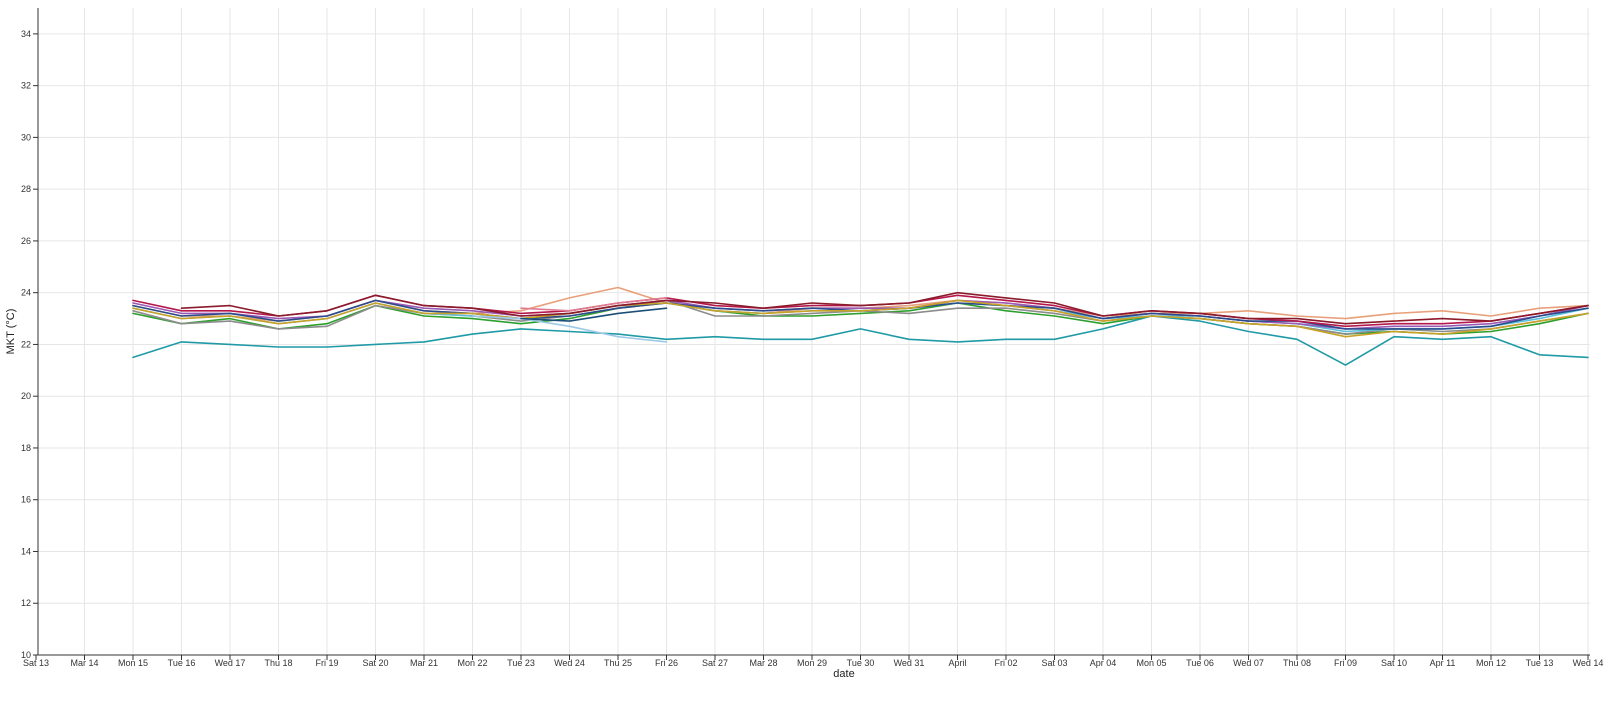 The width and height of the screenshot is (1617, 708). What do you see at coordinates (666, 663) in the screenshot?
I see `x-tick-label: Fri 26` at bounding box center [666, 663].